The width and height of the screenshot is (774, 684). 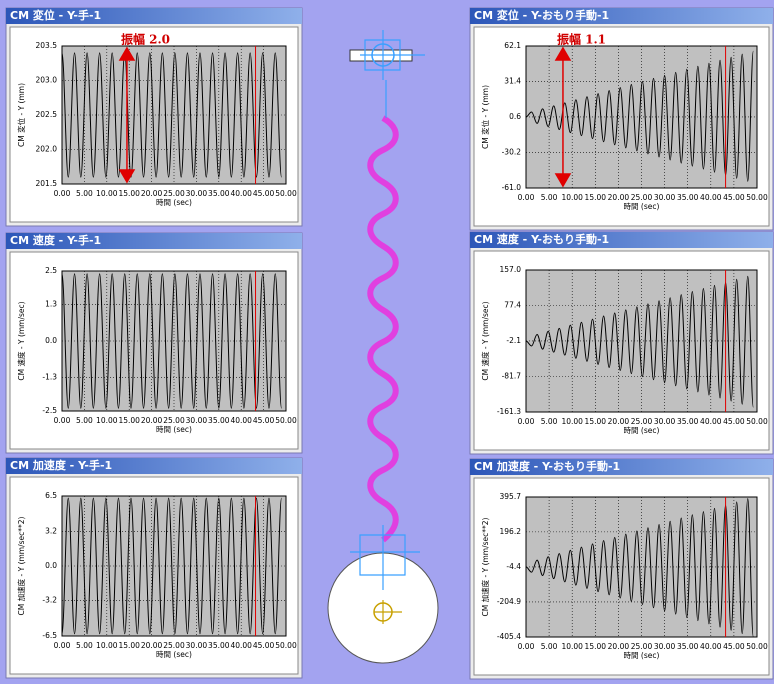 What do you see at coordinates (513, 566) in the screenshot?
I see `y-tick-label: -4.4` at bounding box center [513, 566].